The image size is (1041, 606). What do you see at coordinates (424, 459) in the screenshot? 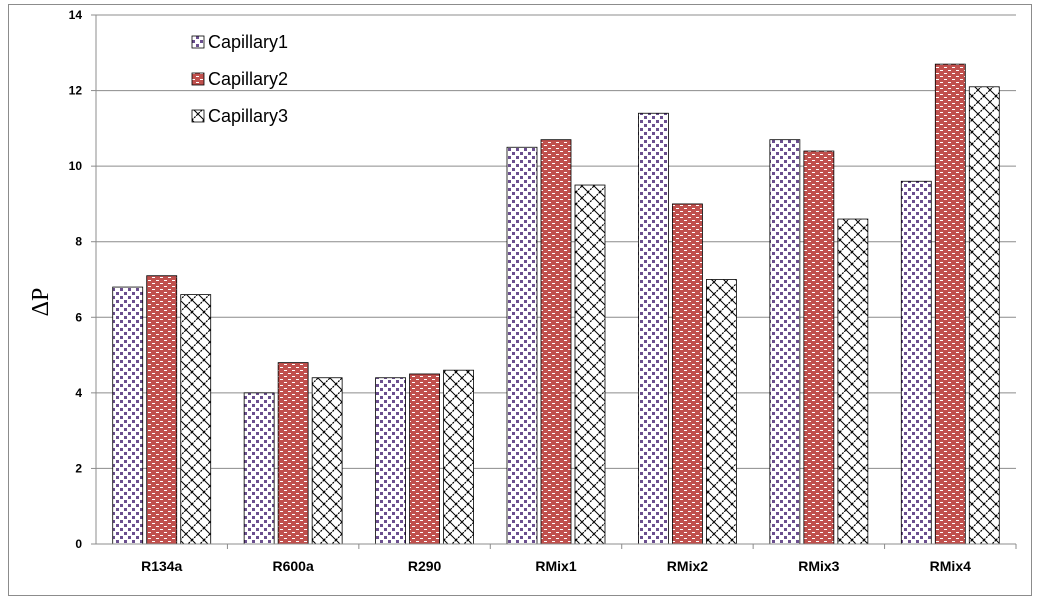
I see `bar-capillary2-r290` at bounding box center [424, 459].